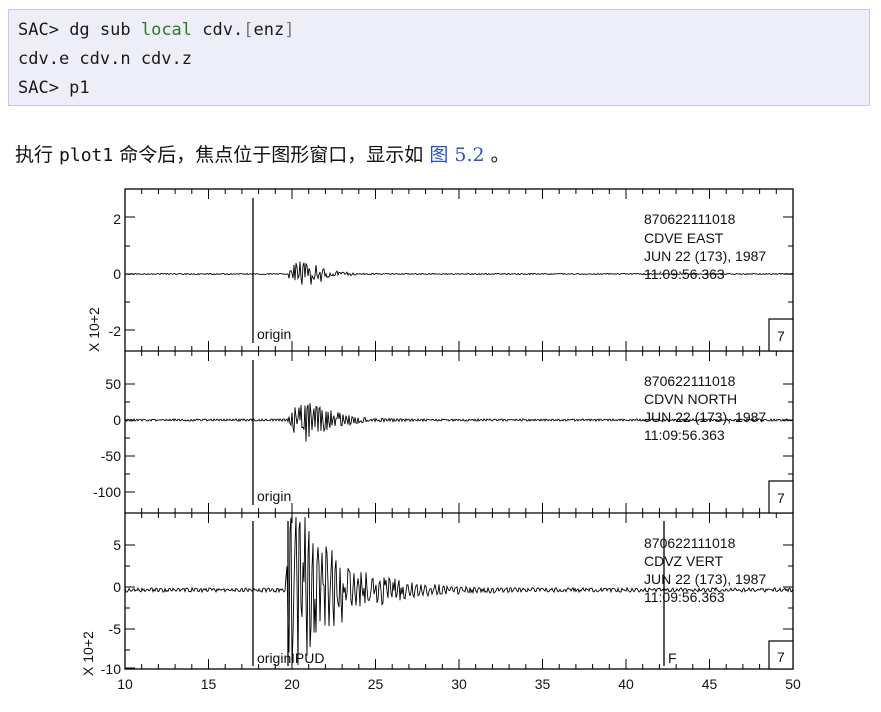  Describe the element at coordinates (376, 684) in the screenshot. I see `x-tick-label: 25` at that location.